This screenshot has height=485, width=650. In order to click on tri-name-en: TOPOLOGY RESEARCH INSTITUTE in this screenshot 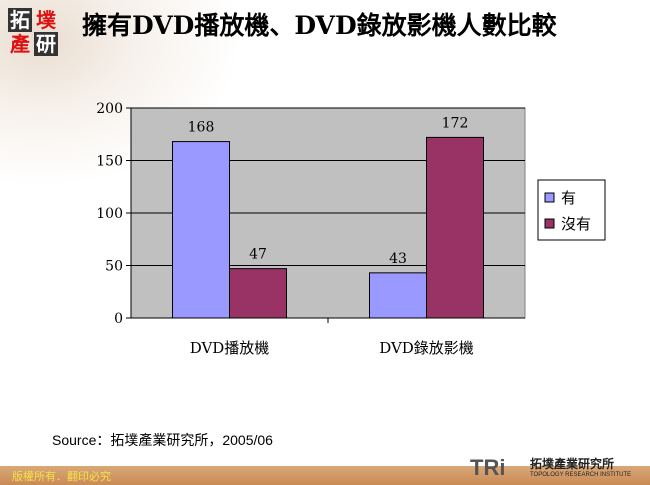, I will do `click(581, 475)`.